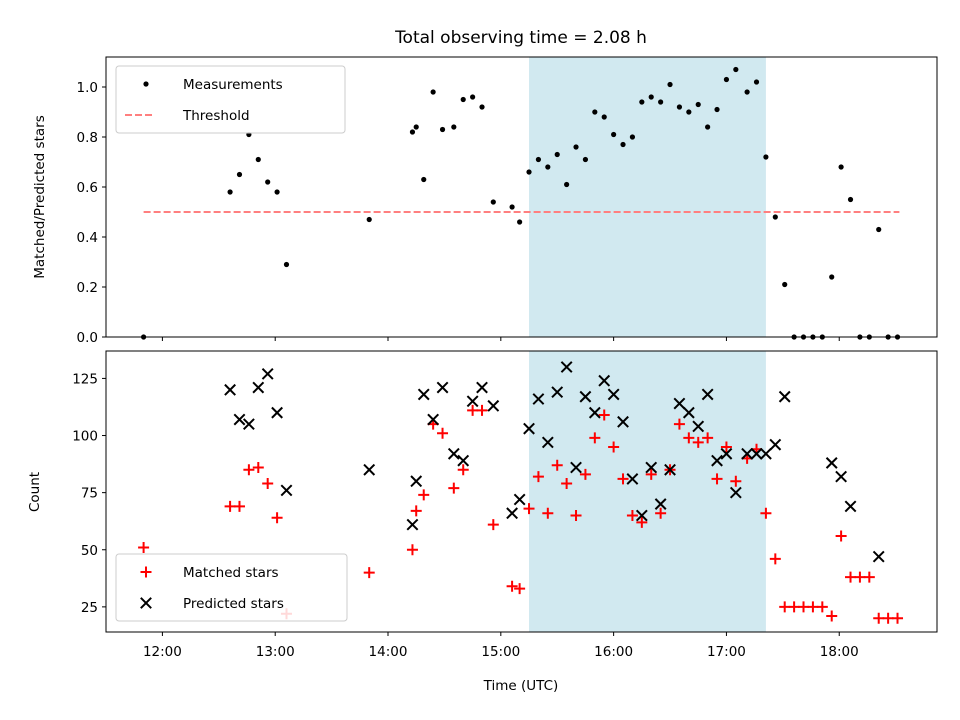 Image resolution: width=960 pixels, height=720 pixels. I want to click on x-tick-label: 12:00, so click(162, 652).